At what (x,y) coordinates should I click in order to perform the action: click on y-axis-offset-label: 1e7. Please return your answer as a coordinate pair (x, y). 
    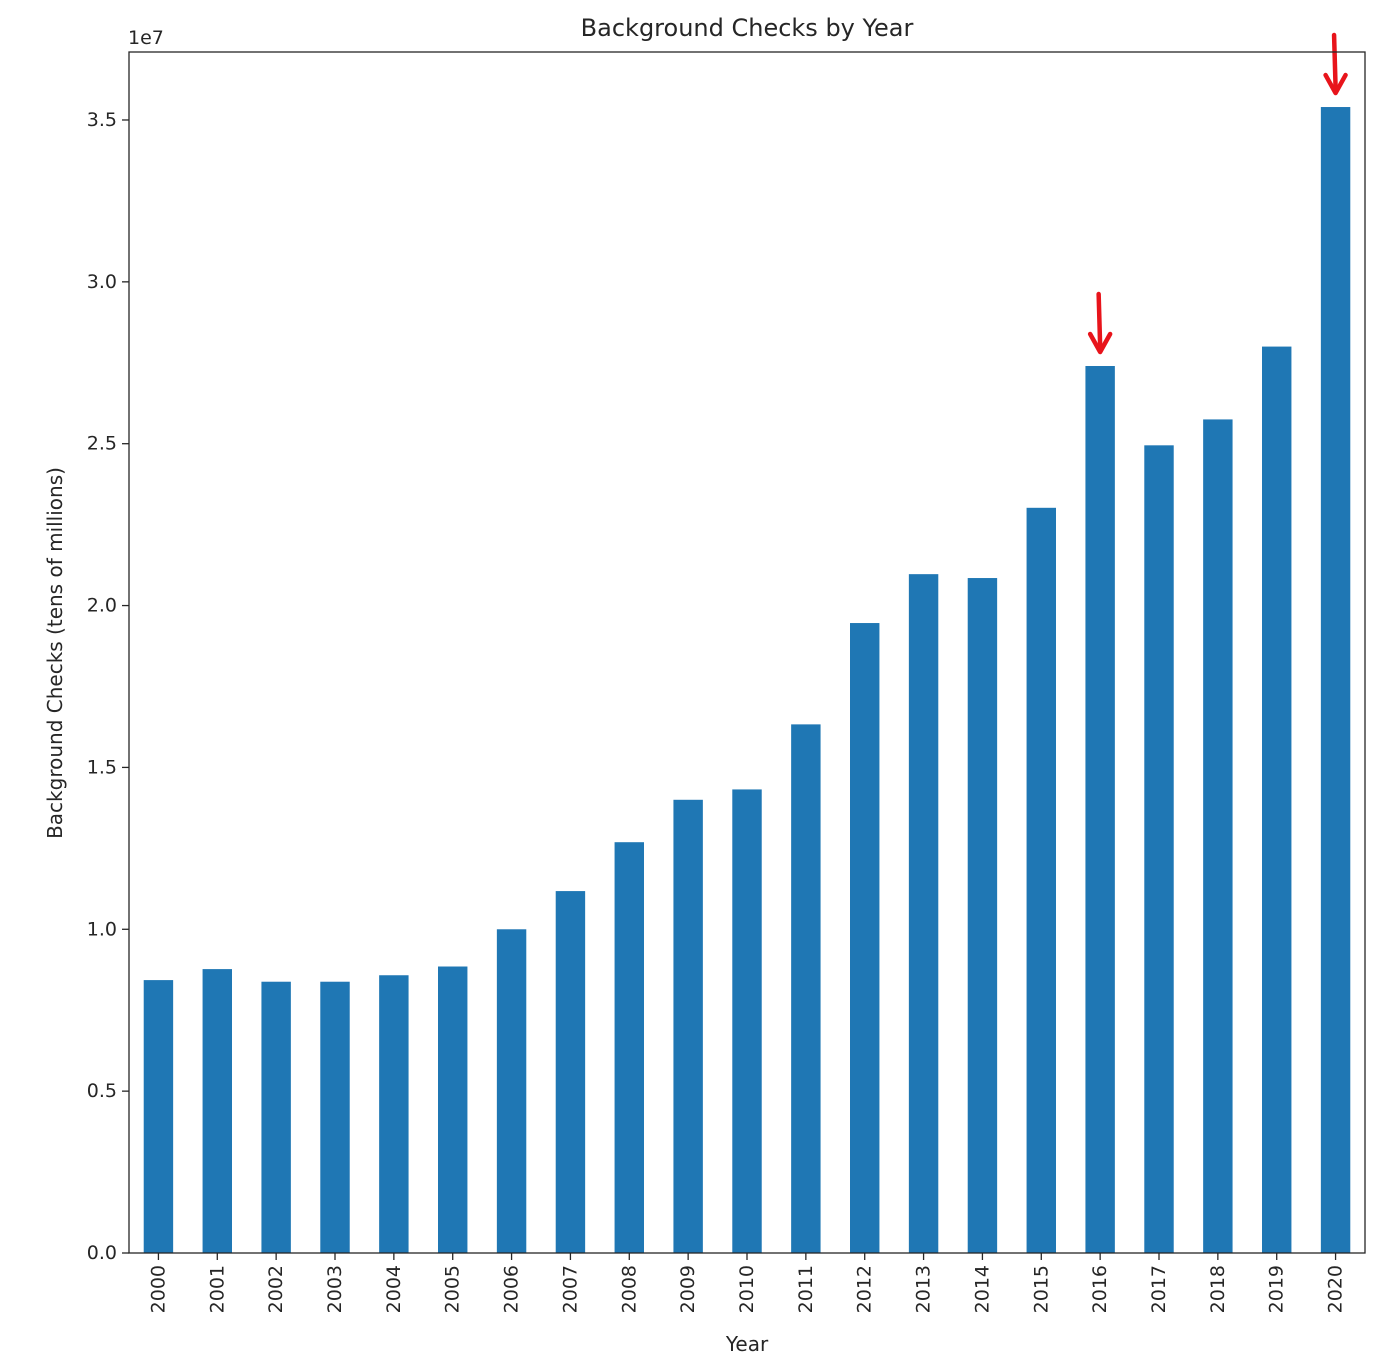
    Looking at the image, I should click on (146, 38).